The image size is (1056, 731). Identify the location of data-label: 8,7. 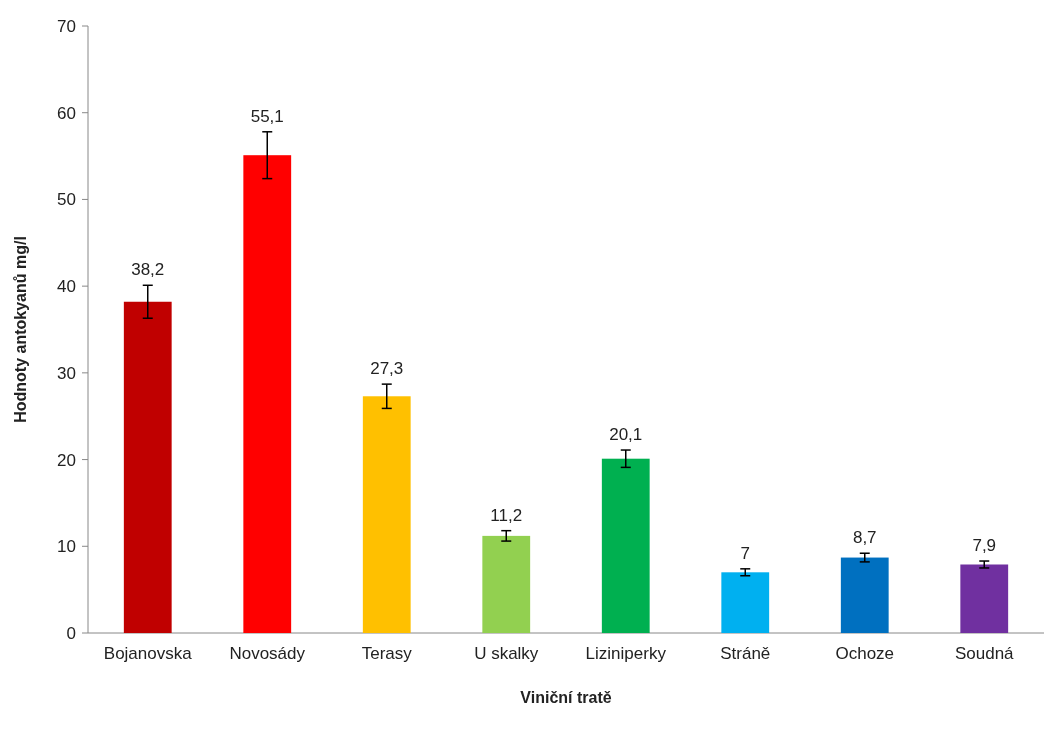
(864, 538).